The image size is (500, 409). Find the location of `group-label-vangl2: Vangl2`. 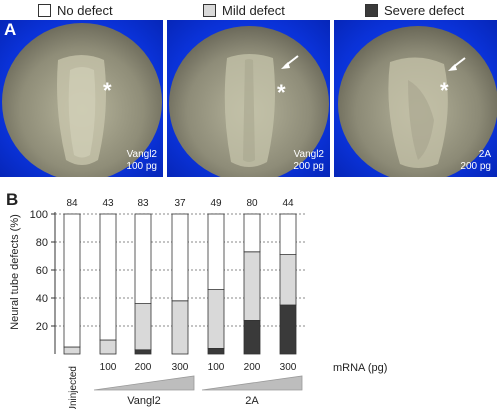

group-label-vangl2: Vangl2 is located at coordinates (143, 401).